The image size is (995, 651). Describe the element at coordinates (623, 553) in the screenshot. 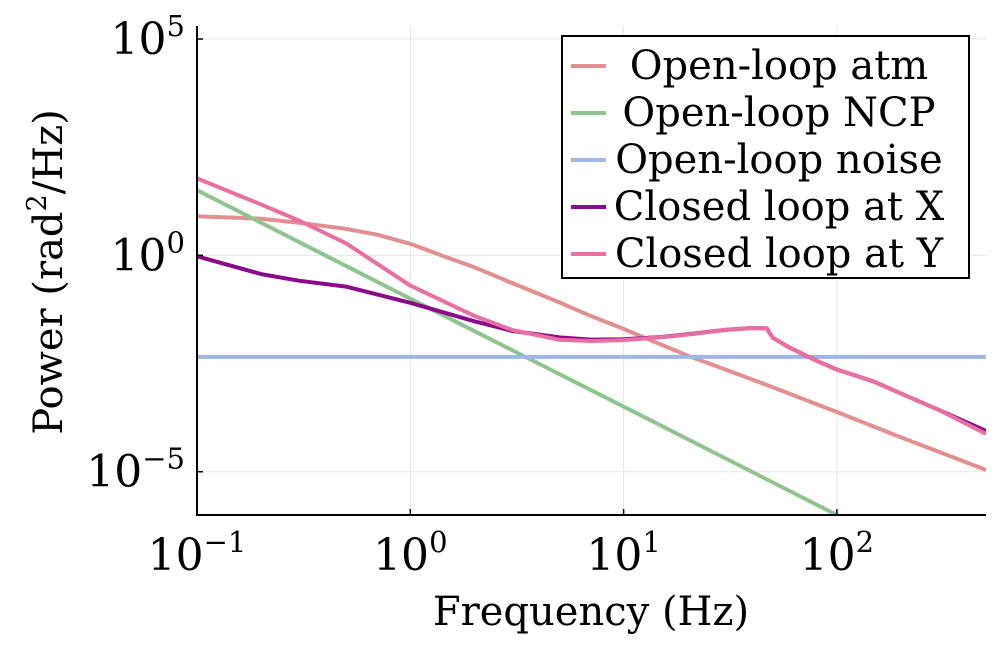

I see `x-tick-label: 10¹` at that location.